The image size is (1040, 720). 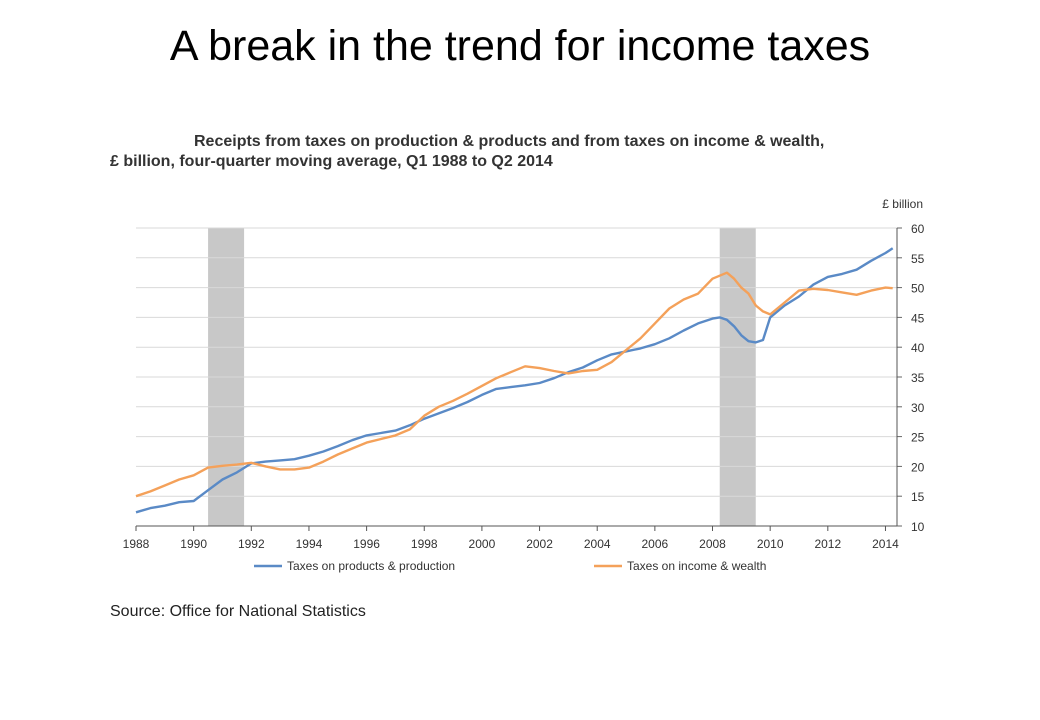 I want to click on y-axis-label: £ billion, so click(x=902, y=204).